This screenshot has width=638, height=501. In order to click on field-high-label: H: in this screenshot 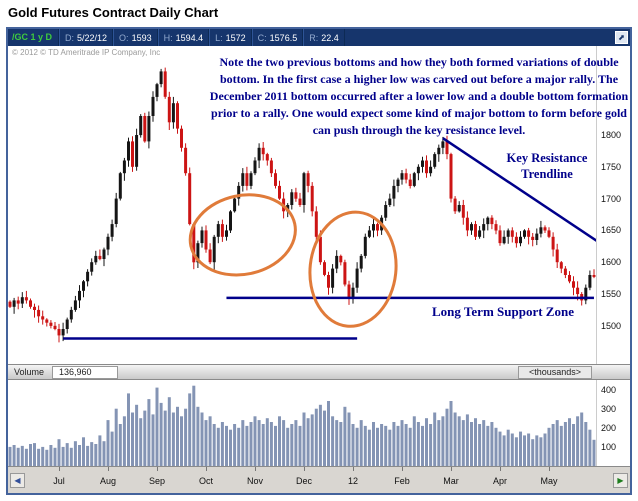, I will do `click(168, 37)`.